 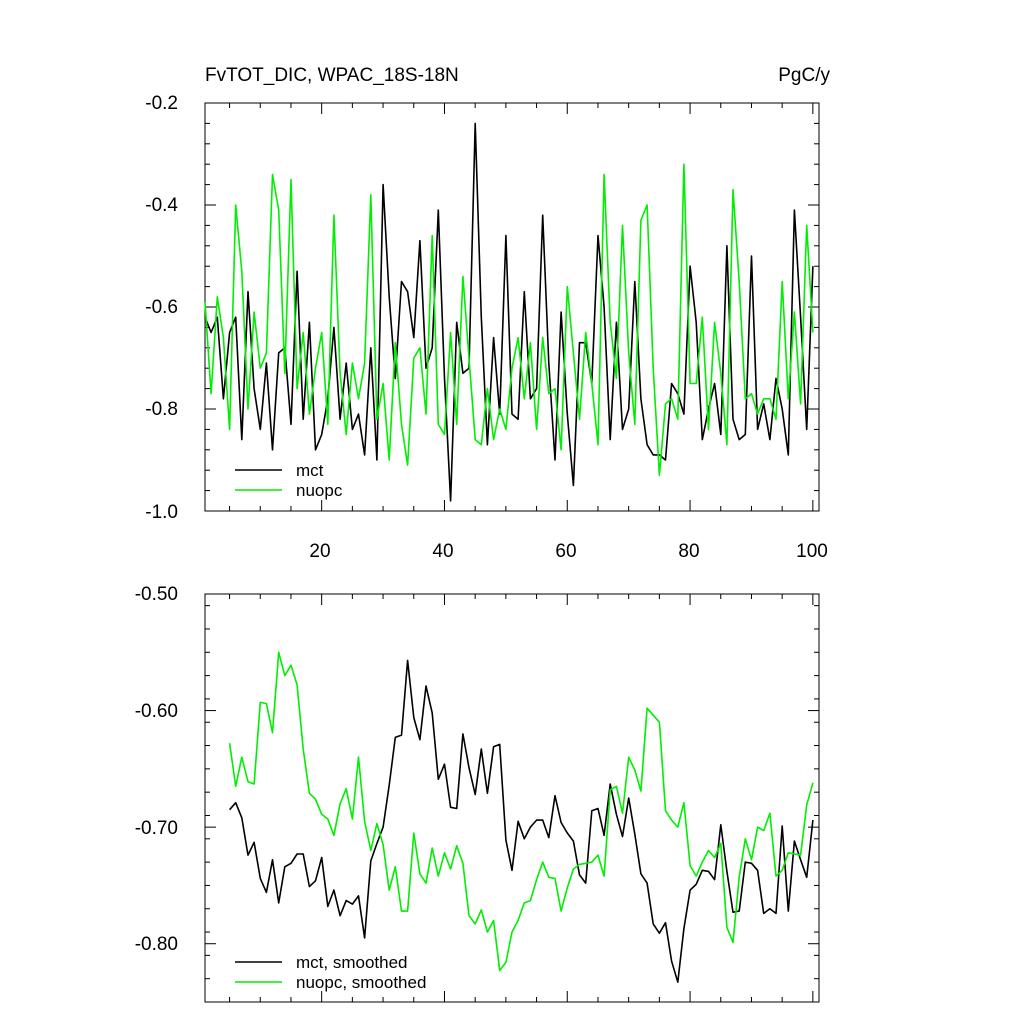 I want to click on y-tick-label: -0.6, so click(x=161, y=307).